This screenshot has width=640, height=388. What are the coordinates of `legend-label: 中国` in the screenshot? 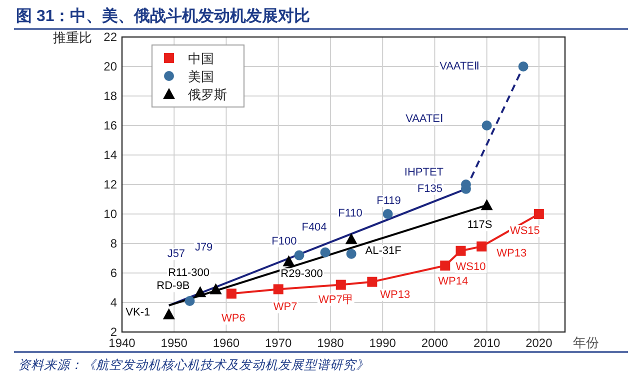 It's located at (201, 58).